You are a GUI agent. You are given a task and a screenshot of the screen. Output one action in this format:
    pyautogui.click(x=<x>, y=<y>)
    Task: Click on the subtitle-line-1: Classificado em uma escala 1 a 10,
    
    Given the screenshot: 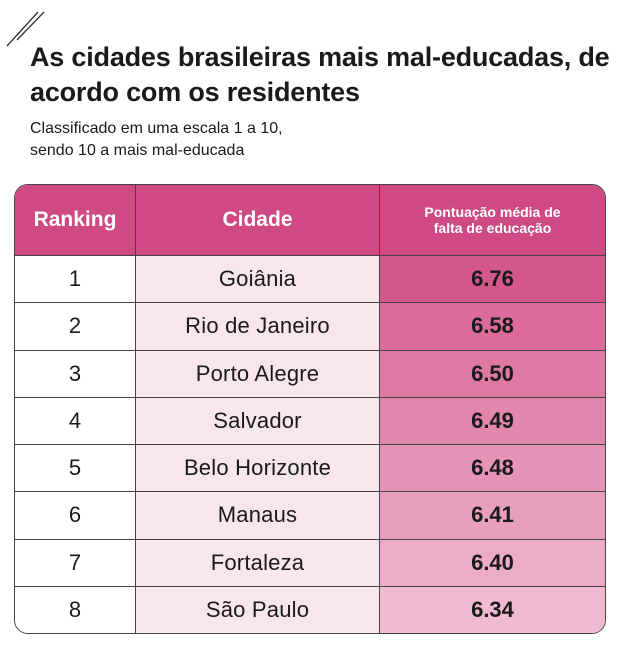 What is the action you would take?
    pyautogui.click(x=156, y=128)
    